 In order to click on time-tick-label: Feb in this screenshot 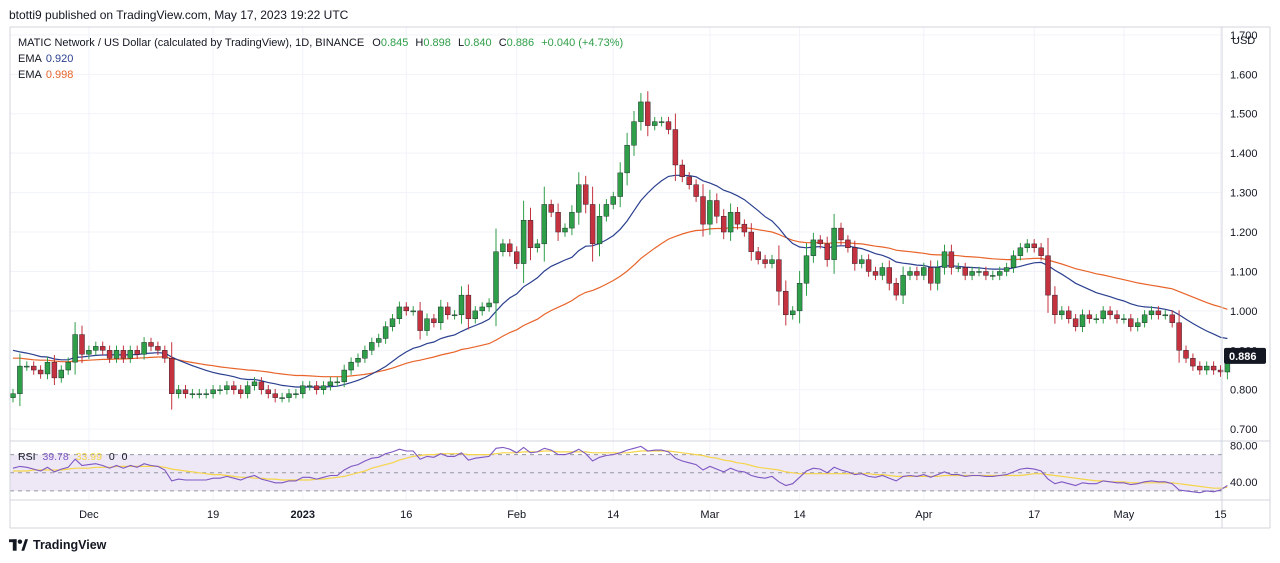, I will do `click(516, 515)`.